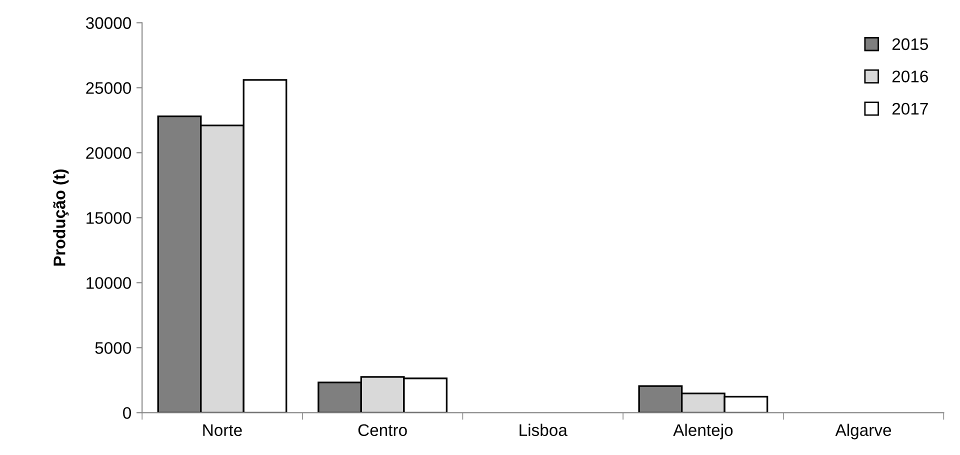 This screenshot has height=455, width=960. I want to click on legend-label: 2017, so click(910, 108).